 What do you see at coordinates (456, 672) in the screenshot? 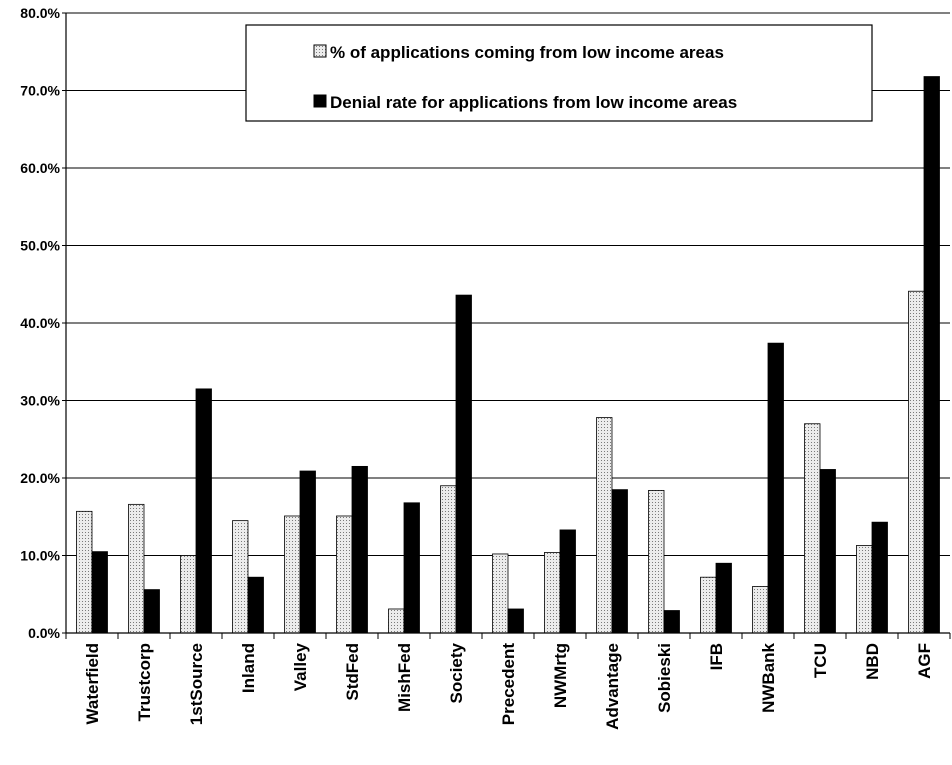
I see `x-tick-label: Society` at bounding box center [456, 672].